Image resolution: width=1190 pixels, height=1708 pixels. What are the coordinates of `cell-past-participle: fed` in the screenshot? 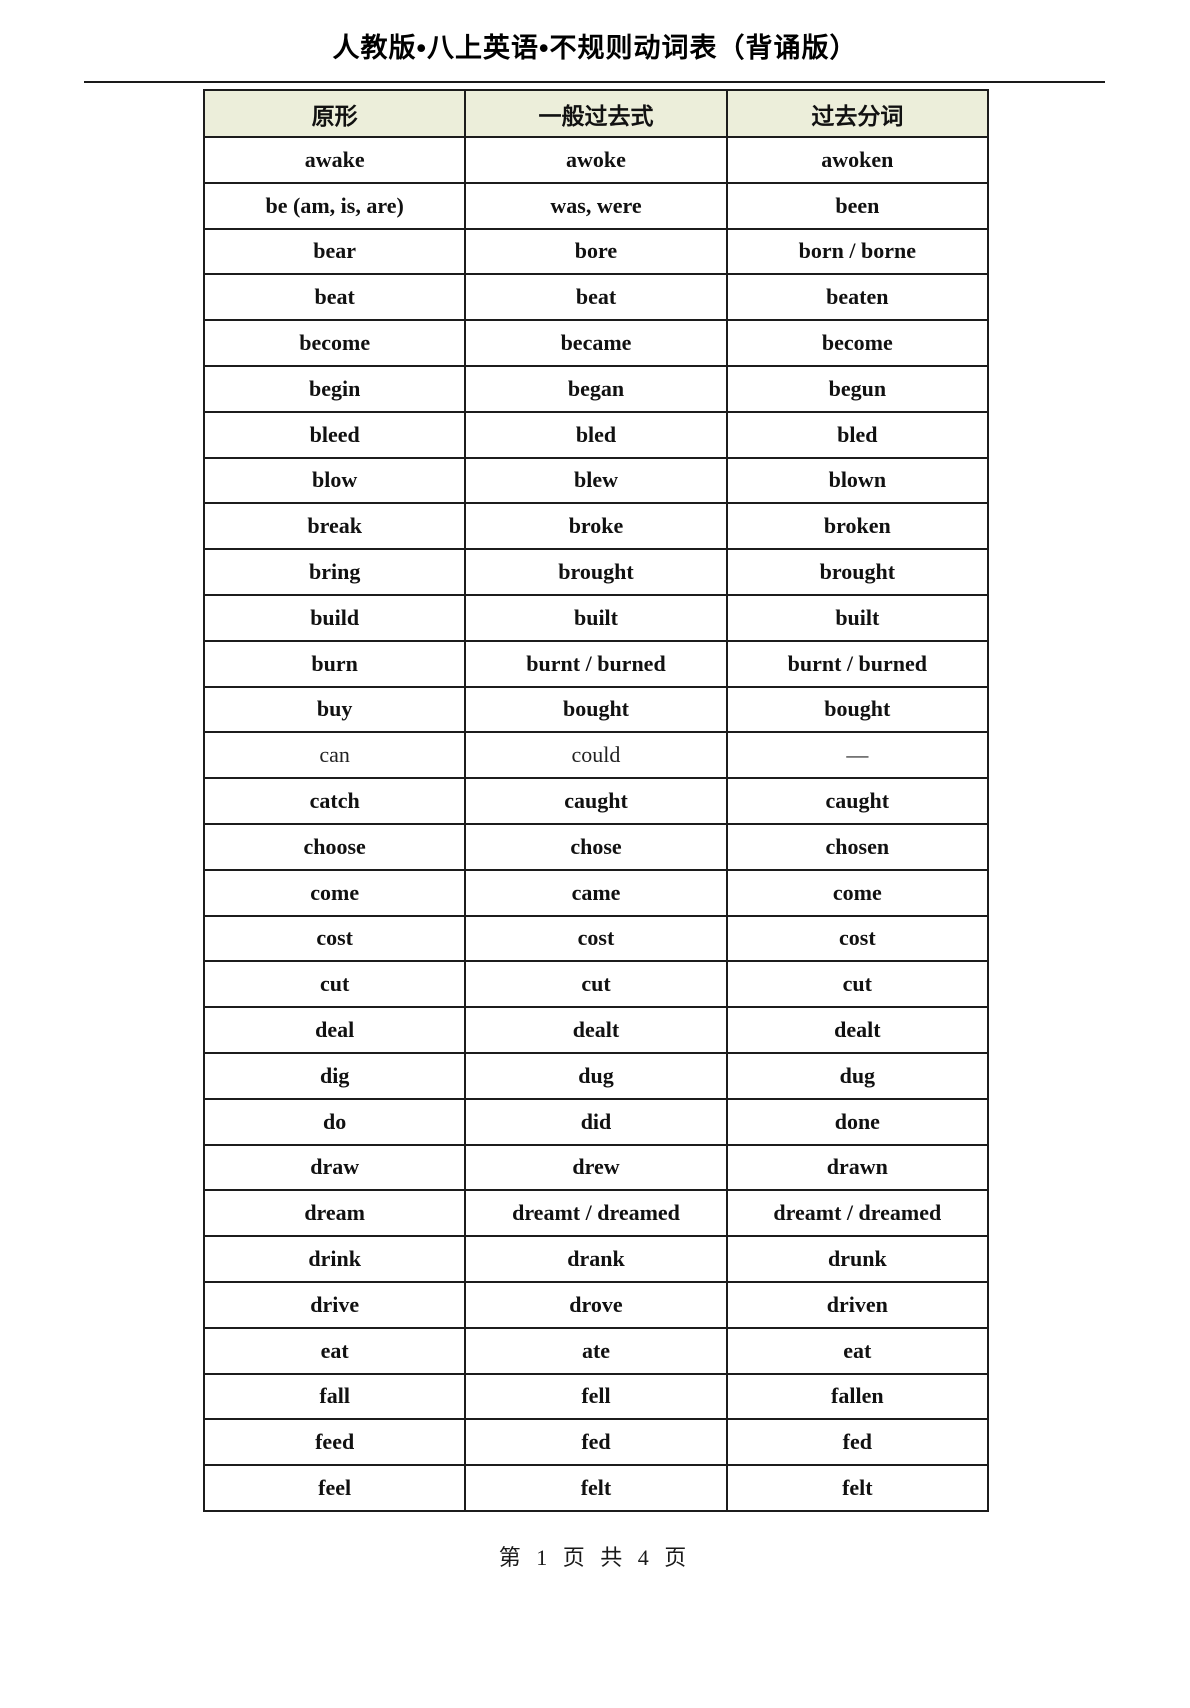 It's located at (857, 1442).